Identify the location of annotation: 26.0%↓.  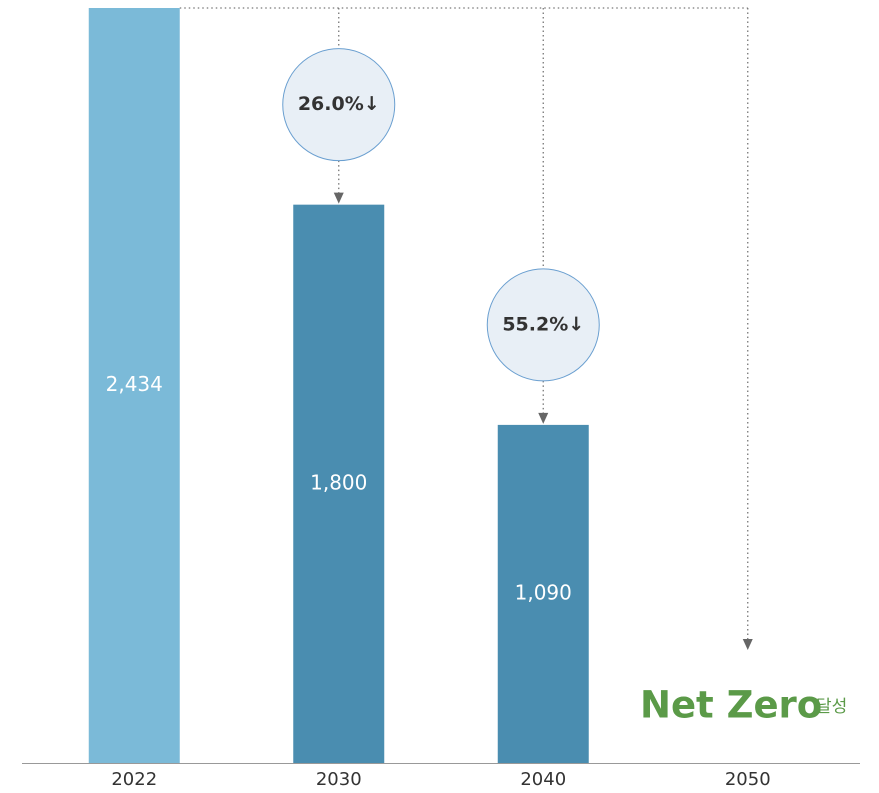
(339, 104).